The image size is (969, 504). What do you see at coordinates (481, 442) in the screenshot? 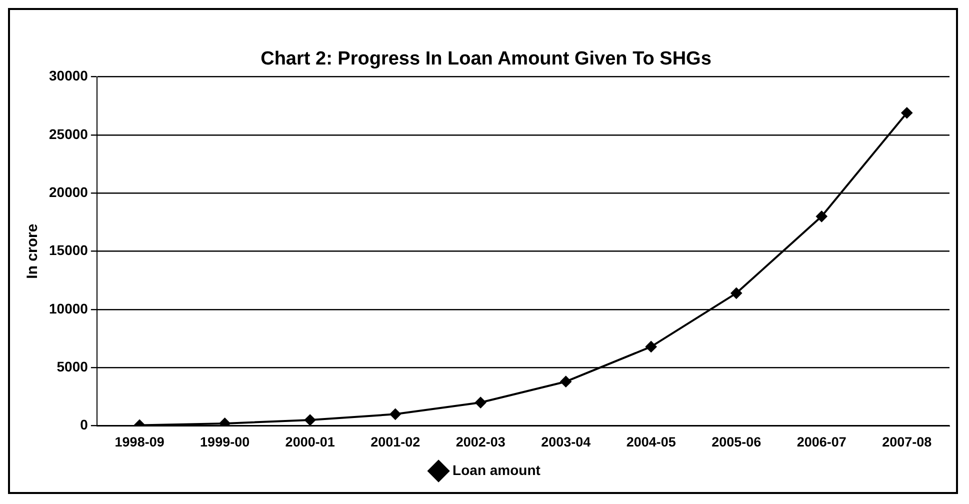
I see `x-tick-label: 2002-03` at bounding box center [481, 442].